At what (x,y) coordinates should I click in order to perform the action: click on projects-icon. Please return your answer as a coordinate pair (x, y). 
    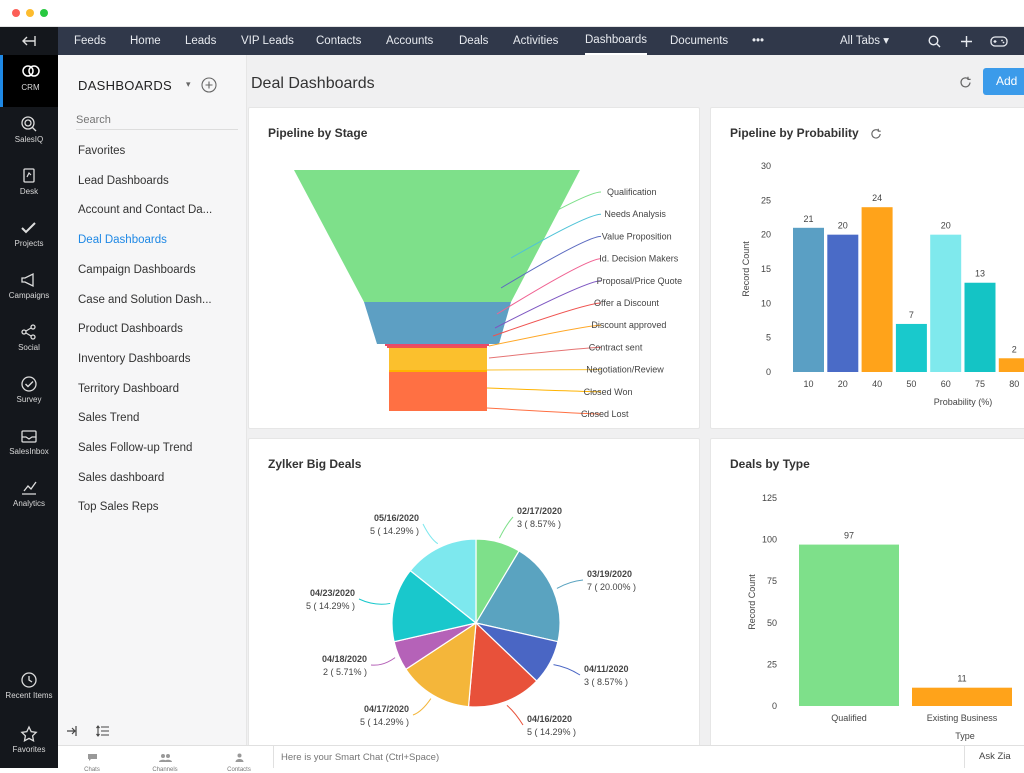
    Looking at the image, I should click on (29, 228).